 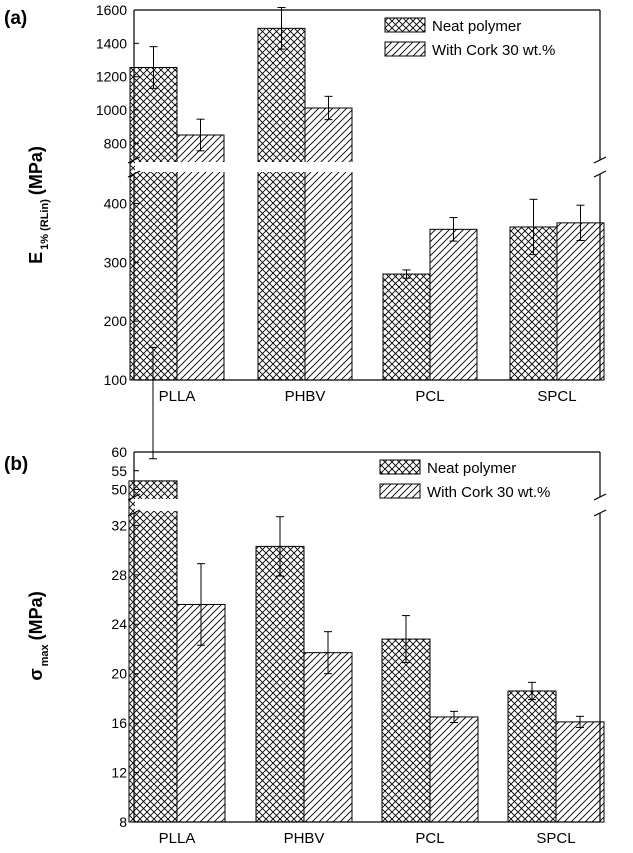 What do you see at coordinates (123, 822) in the screenshot?
I see `y-tick-label: 8` at bounding box center [123, 822].